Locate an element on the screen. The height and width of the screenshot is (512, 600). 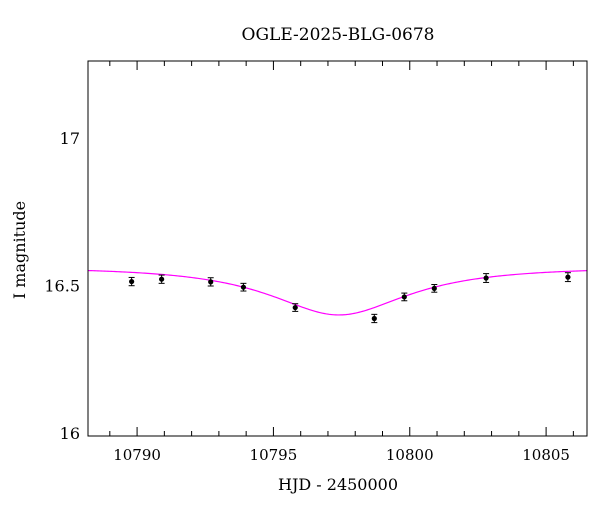
x-tick-label: 10800 is located at coordinates (410, 455).